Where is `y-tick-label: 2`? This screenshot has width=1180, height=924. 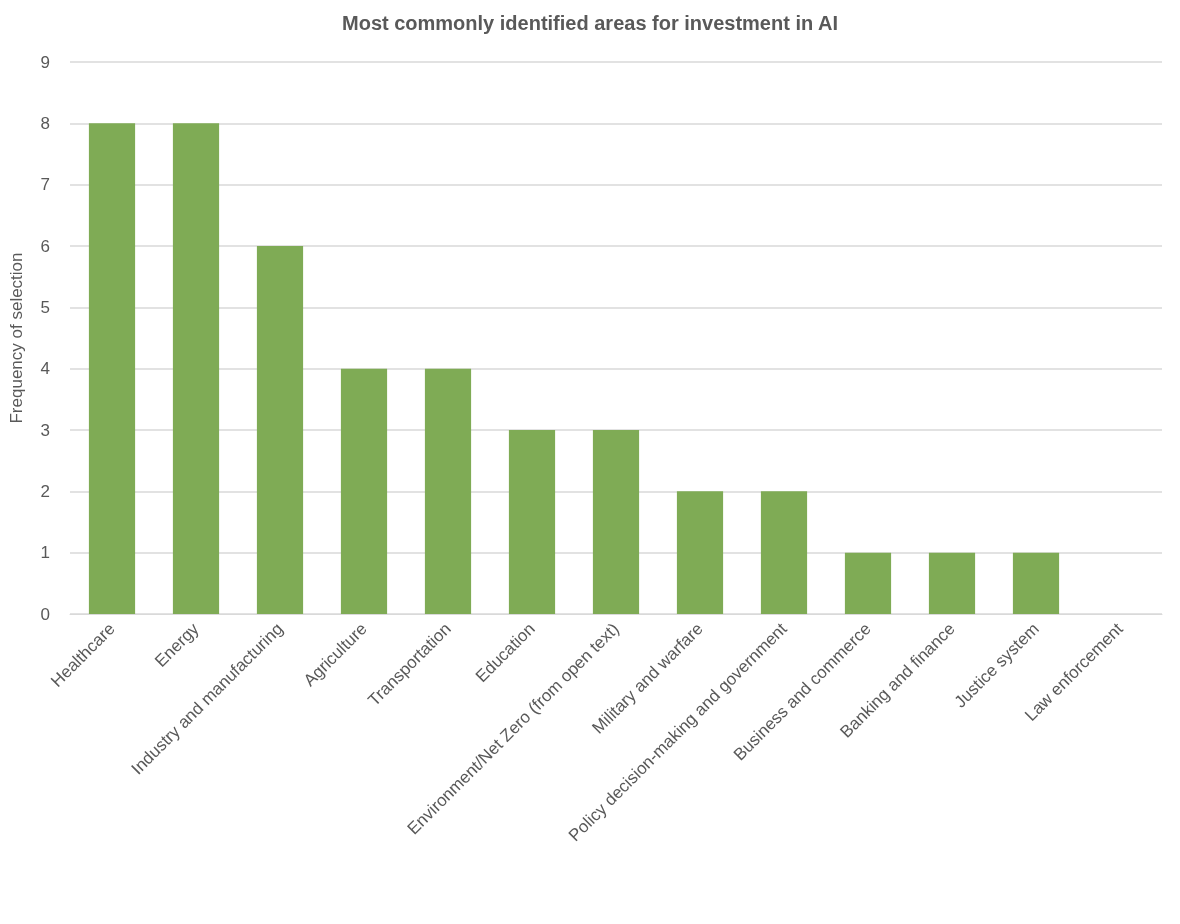
y-tick-label: 2 is located at coordinates (45, 491).